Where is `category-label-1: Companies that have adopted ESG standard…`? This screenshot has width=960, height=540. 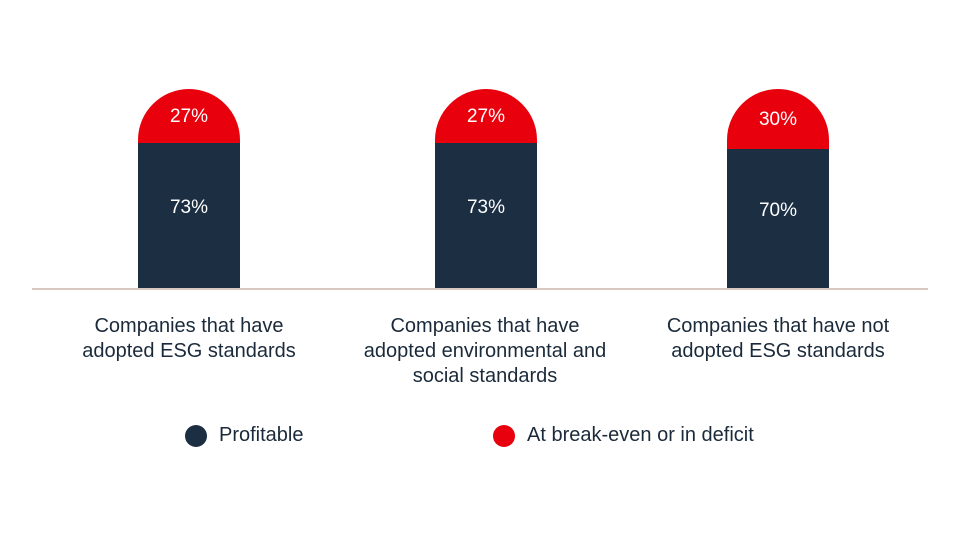
category-label-1: Companies that have adopted ESG standard… is located at coordinates (189, 338).